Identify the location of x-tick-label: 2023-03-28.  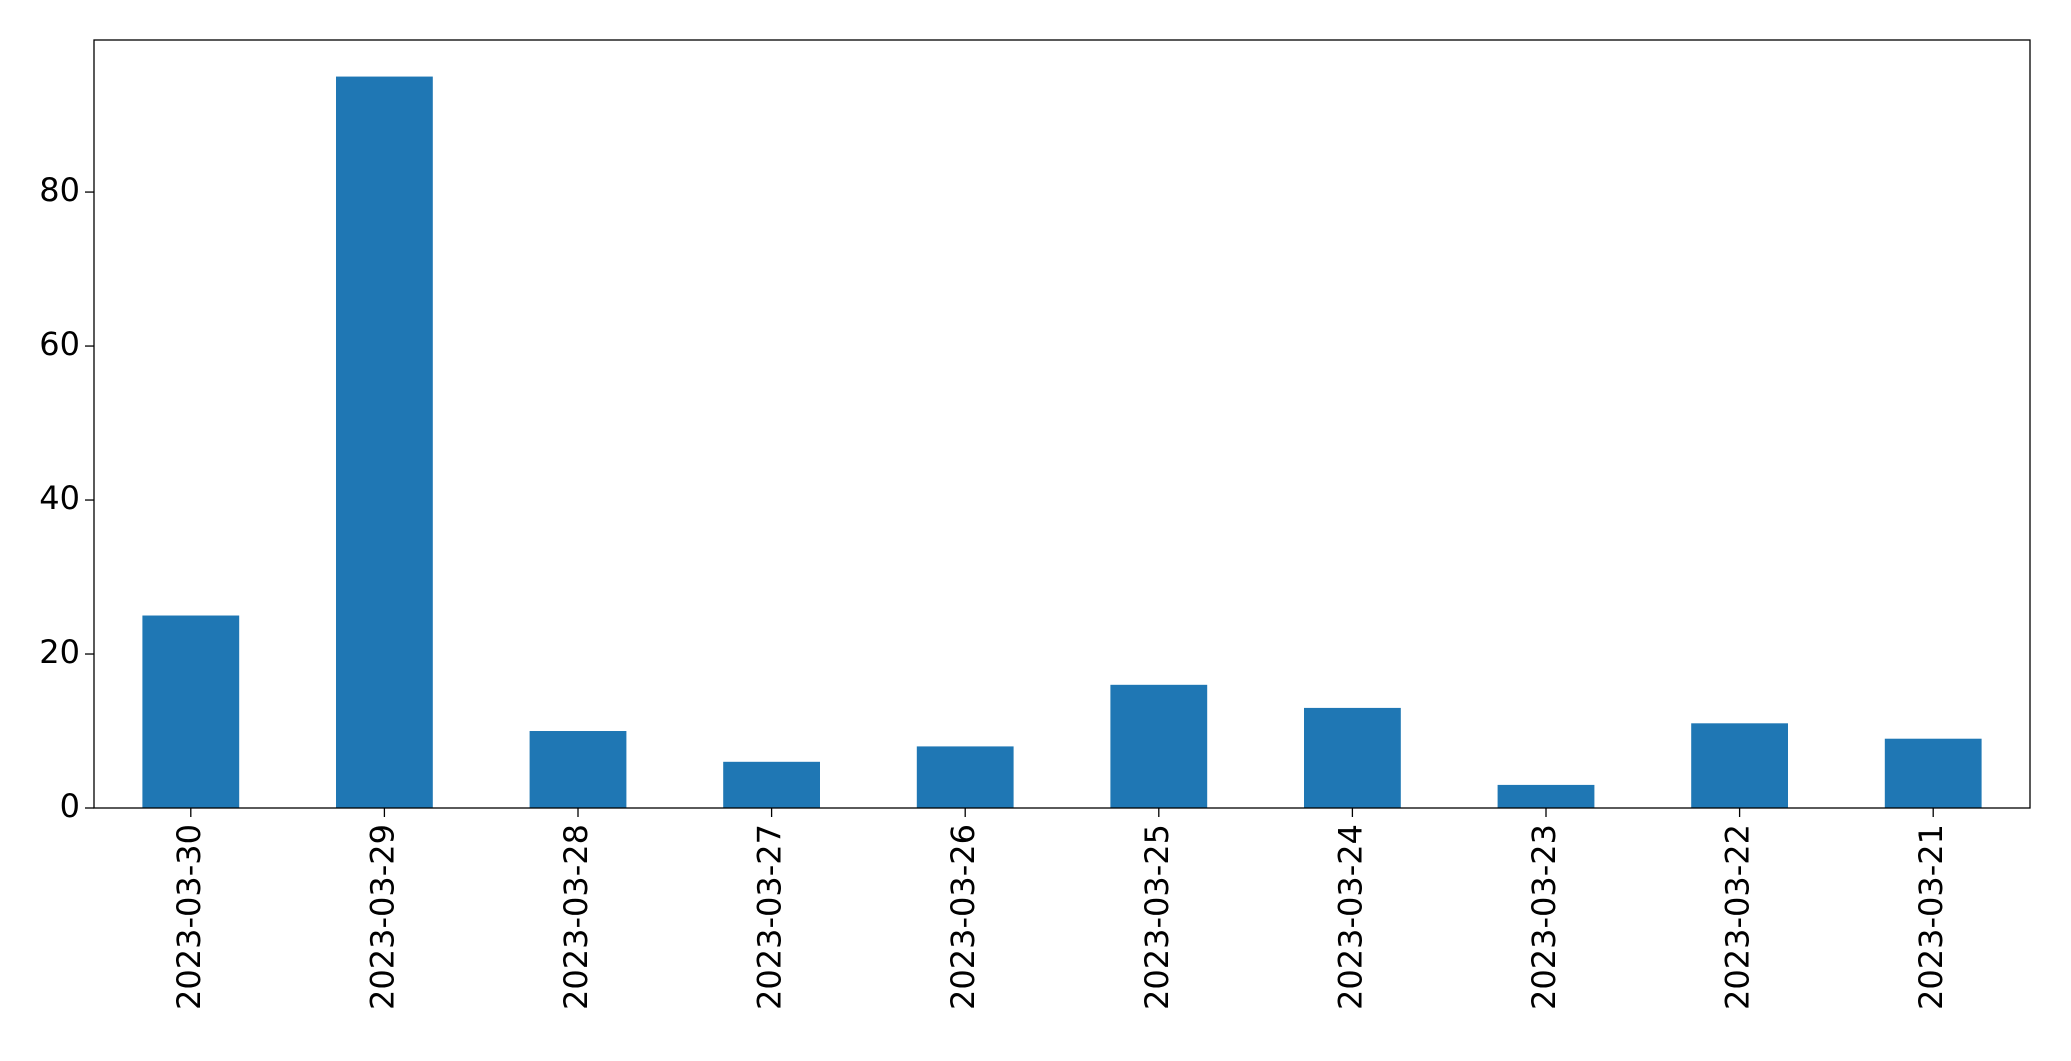
(576, 917).